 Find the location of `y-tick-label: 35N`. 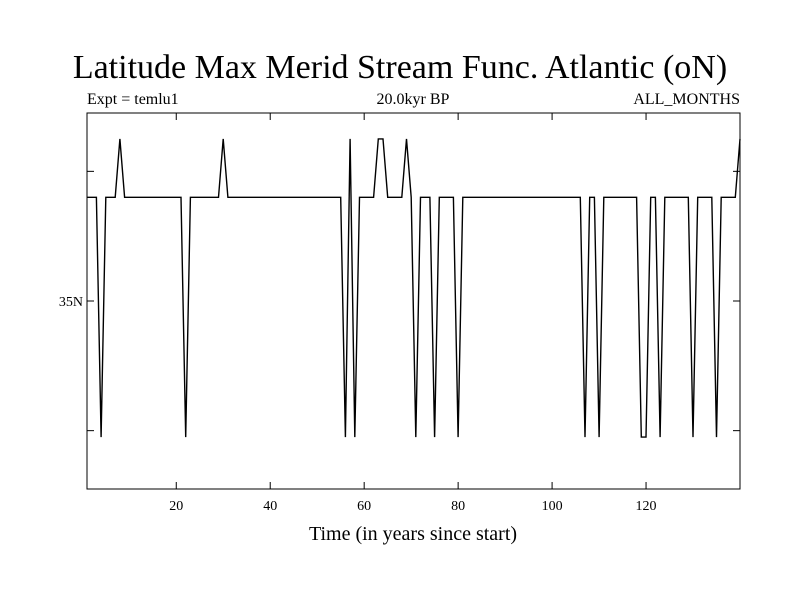

y-tick-label: 35N is located at coordinates (71, 302).